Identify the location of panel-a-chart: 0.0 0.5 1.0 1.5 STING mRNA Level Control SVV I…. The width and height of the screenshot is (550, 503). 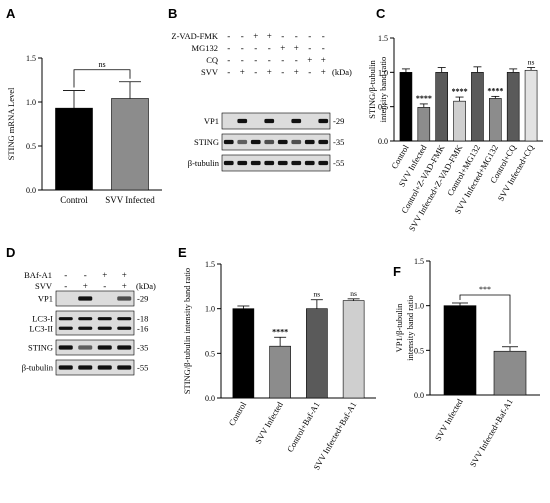
(84, 129).